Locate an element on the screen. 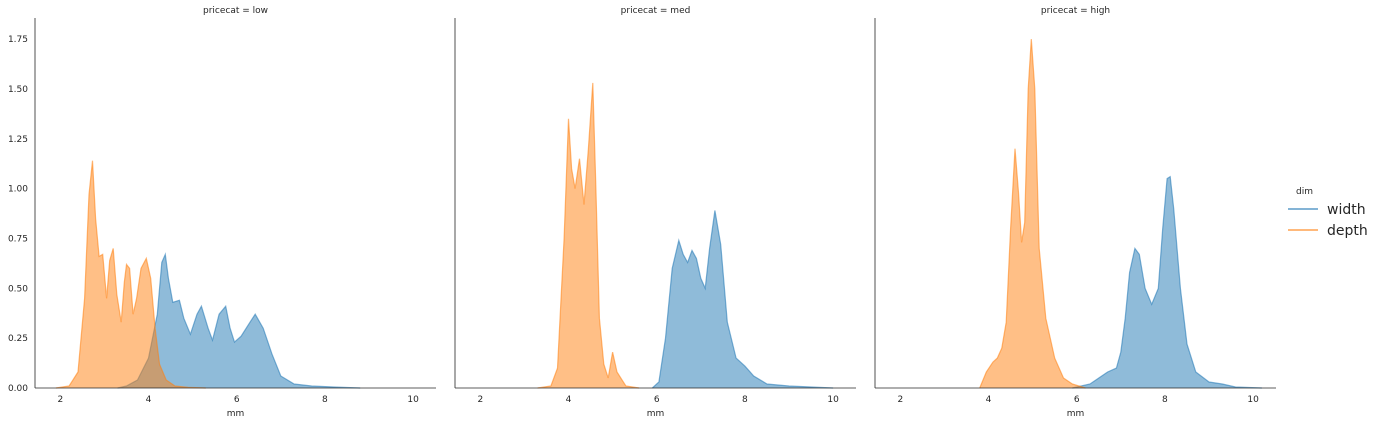 The image size is (1375, 424). legend-title: dim is located at coordinates (1304, 192).